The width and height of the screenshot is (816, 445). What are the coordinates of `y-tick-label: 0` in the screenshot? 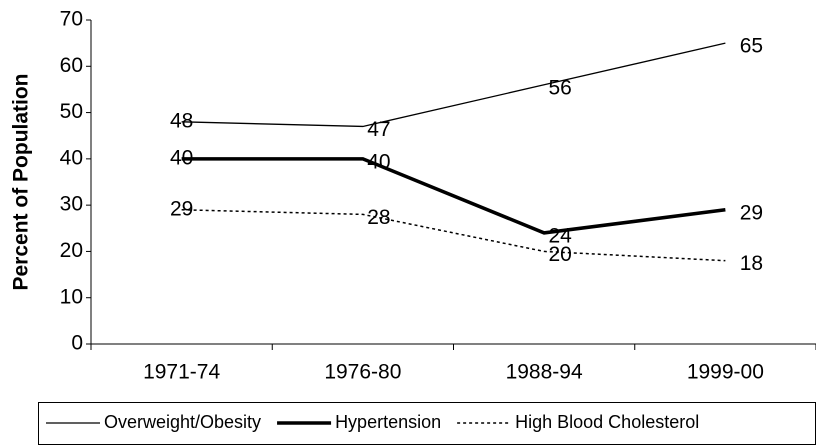 It's located at (77, 343).